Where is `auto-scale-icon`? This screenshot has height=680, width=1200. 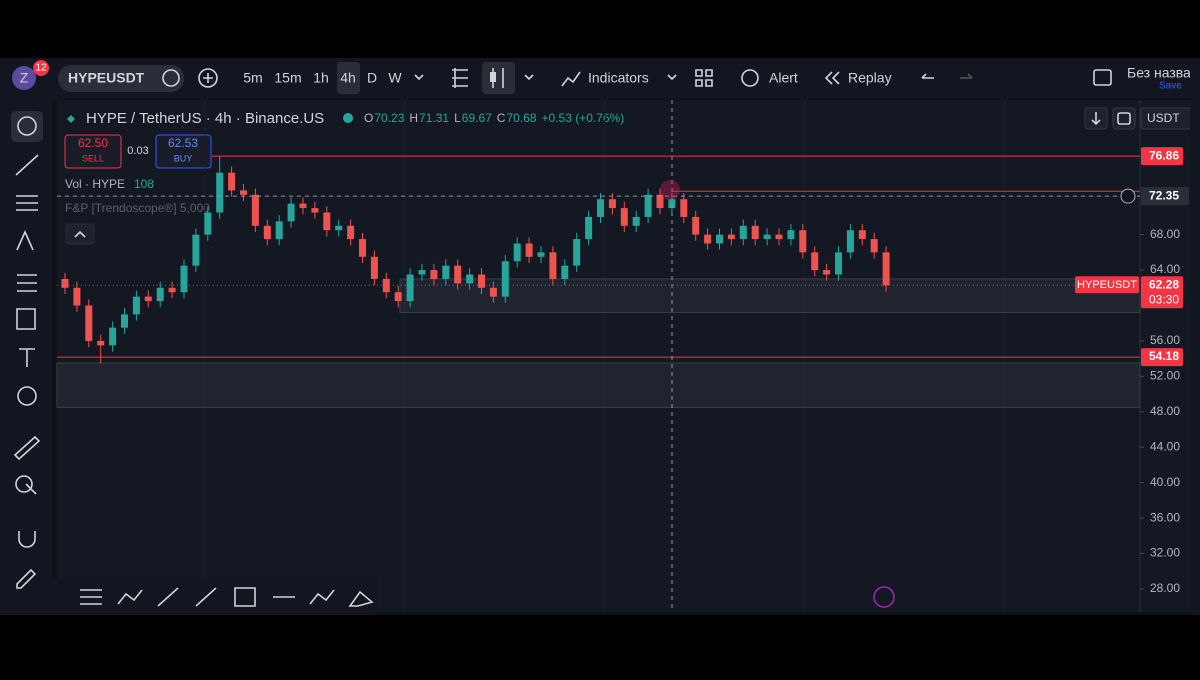
auto-scale-icon is located at coordinates (1124, 118).